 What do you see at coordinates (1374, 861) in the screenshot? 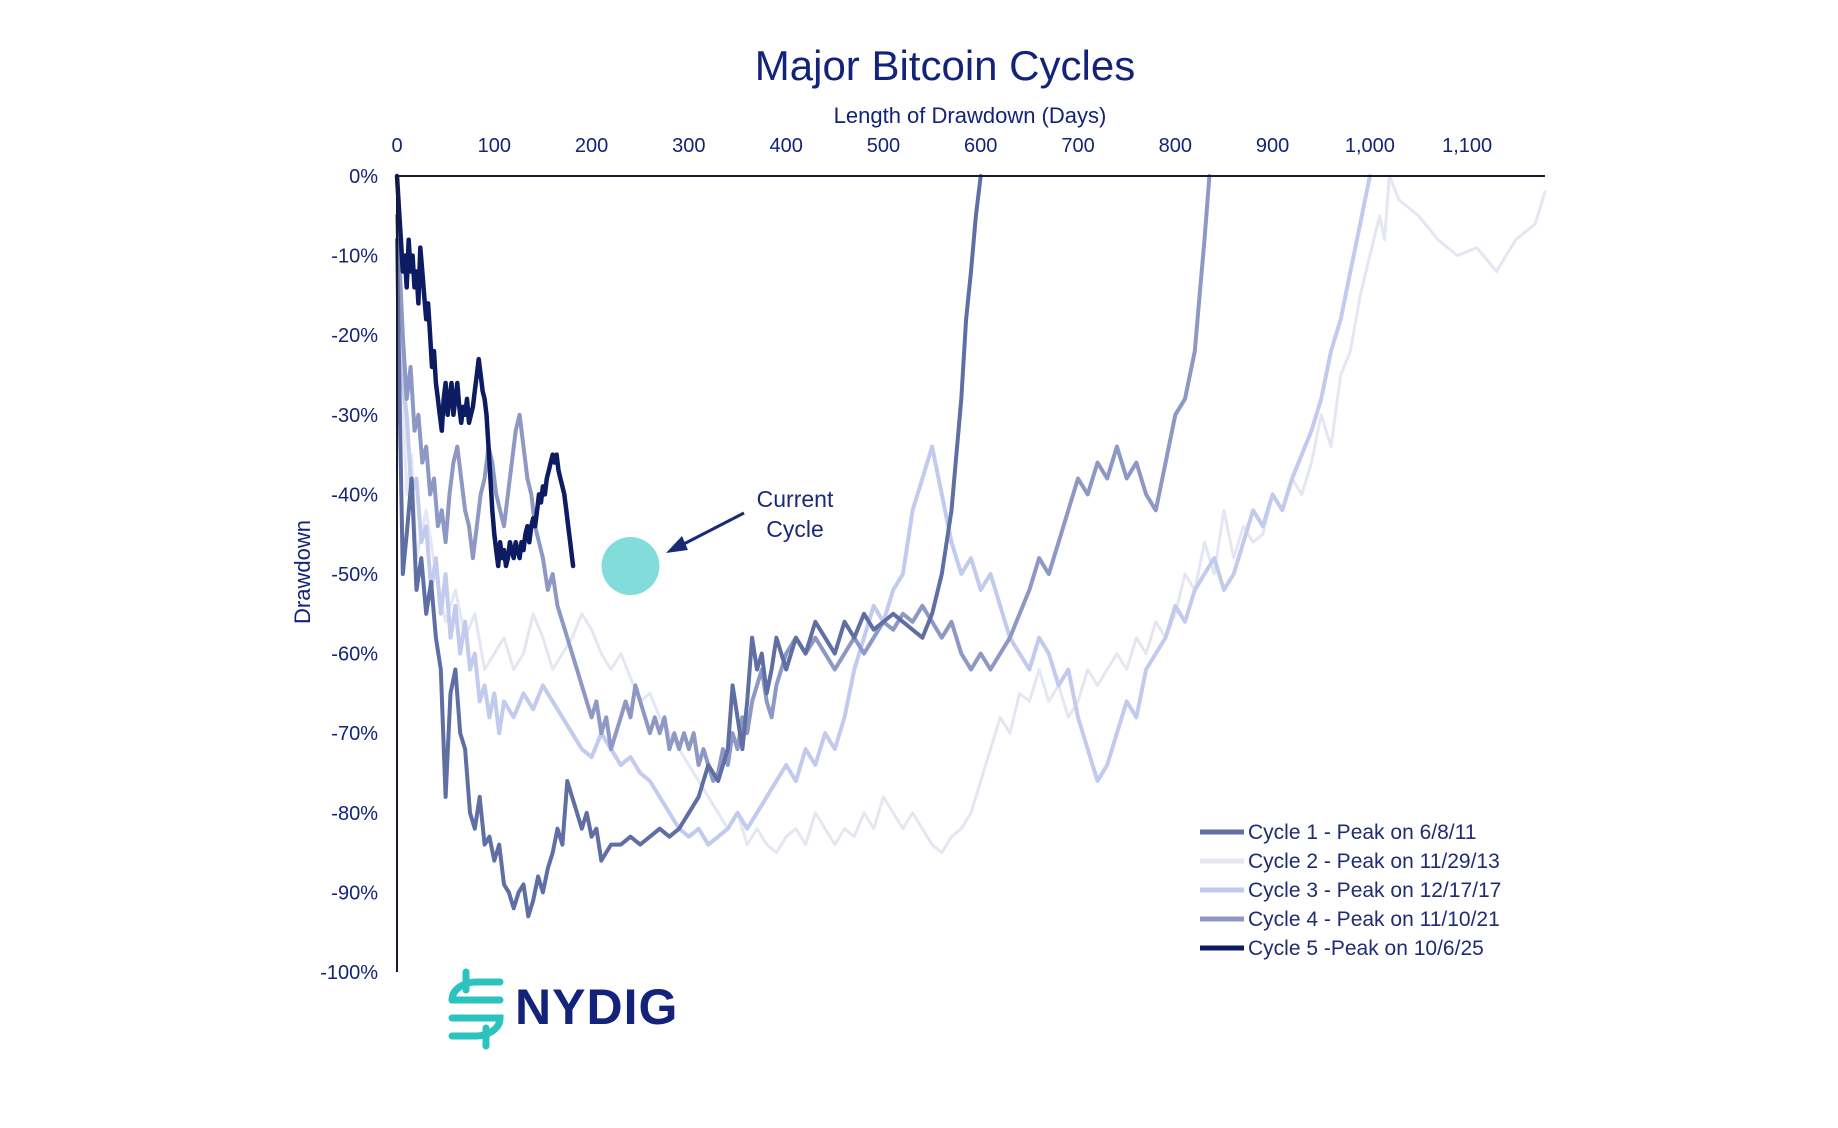
I see `legend-label-cycle-2: Cycle 2 - Peak on 11/29/13` at bounding box center [1374, 861].